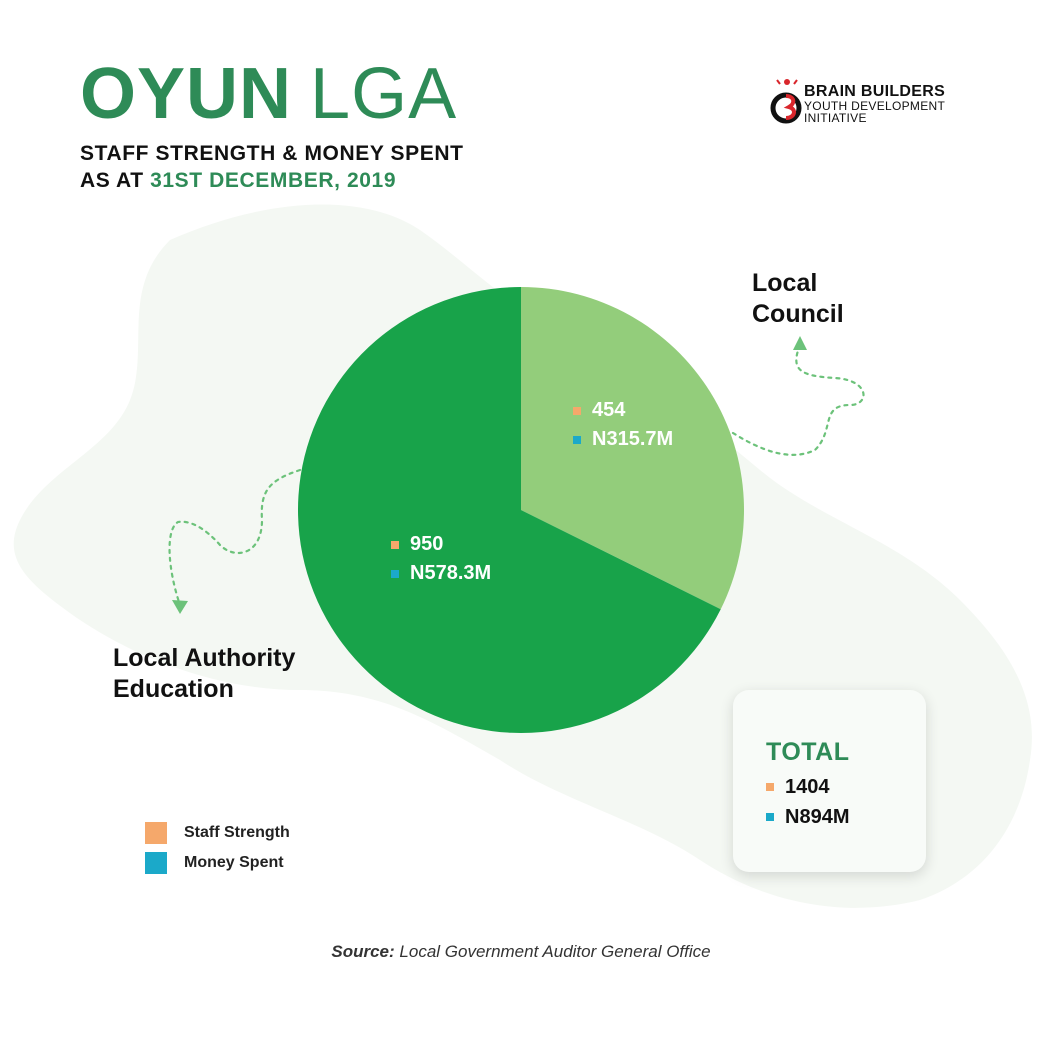  What do you see at coordinates (237, 832) in the screenshot?
I see `legend-label: Staff Strength` at bounding box center [237, 832].